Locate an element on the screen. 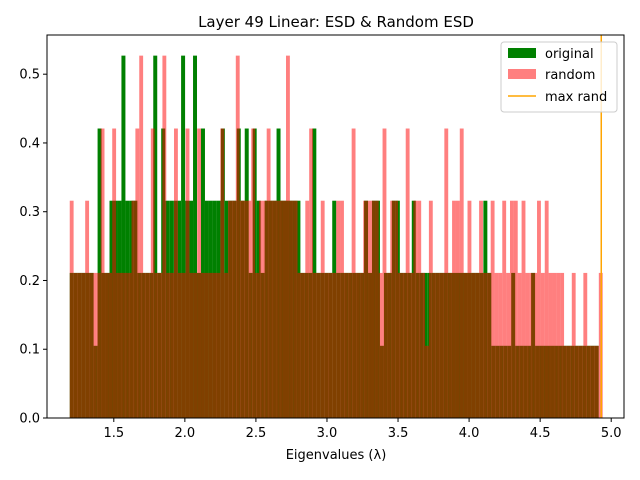 The image size is (640, 480). legend-swatch-original is located at coordinates (522, 53).